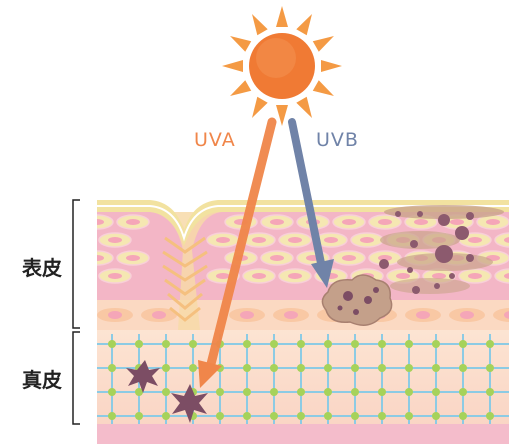 The width and height of the screenshot is (509, 444). I want to click on wrinkle-fold, so click(186, 271).